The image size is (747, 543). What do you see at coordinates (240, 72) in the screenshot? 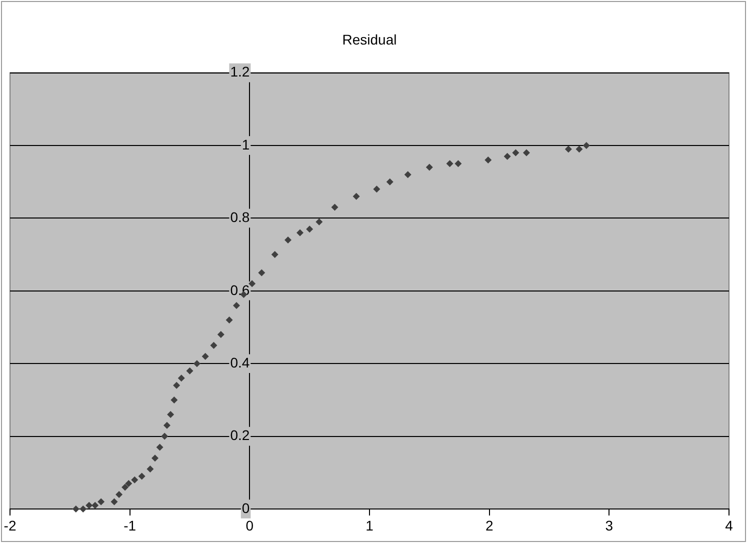
I see `y-tick-label: 1.2` at bounding box center [240, 72].